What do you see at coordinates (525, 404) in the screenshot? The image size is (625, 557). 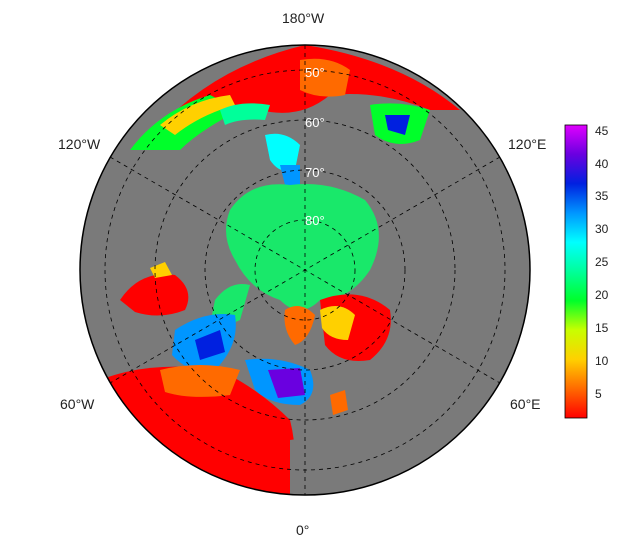 I see `lon-label-60e: 60°E` at bounding box center [525, 404].